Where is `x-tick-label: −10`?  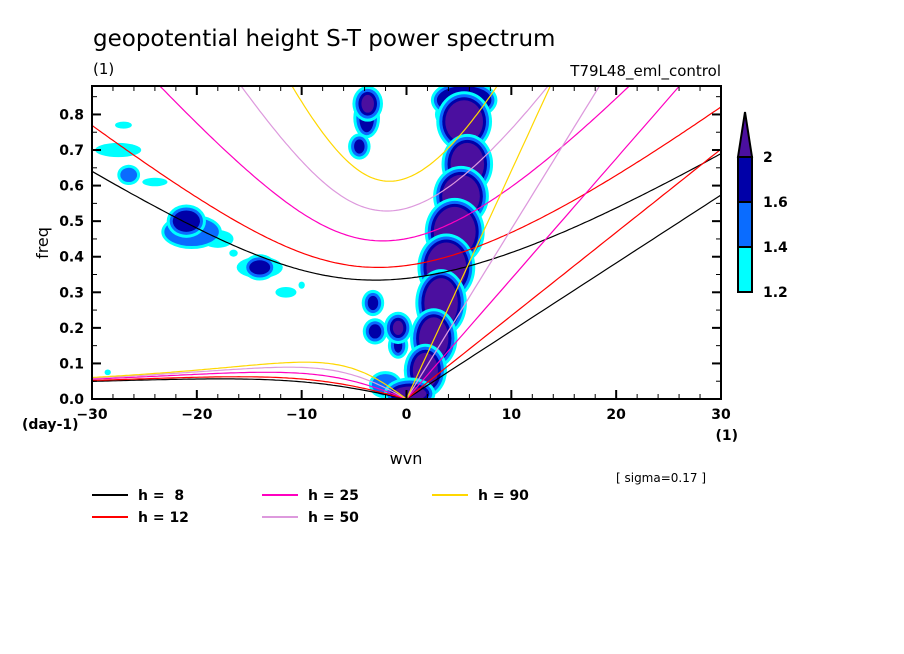
x-tick-label: −10 is located at coordinates (301, 415).